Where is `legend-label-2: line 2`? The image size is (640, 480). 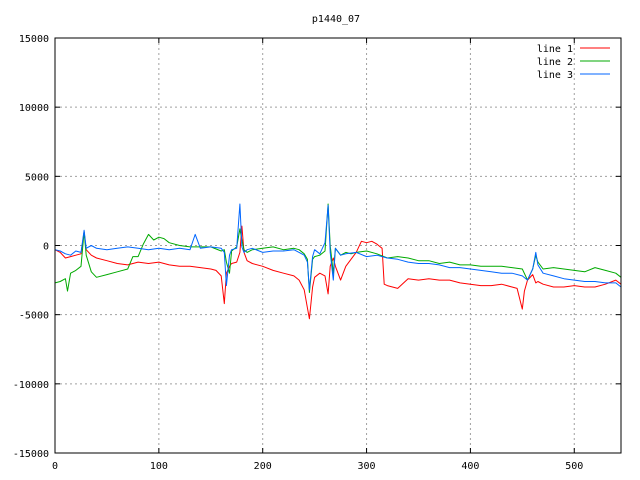 legend-label-2: line 2 is located at coordinates (555, 62).